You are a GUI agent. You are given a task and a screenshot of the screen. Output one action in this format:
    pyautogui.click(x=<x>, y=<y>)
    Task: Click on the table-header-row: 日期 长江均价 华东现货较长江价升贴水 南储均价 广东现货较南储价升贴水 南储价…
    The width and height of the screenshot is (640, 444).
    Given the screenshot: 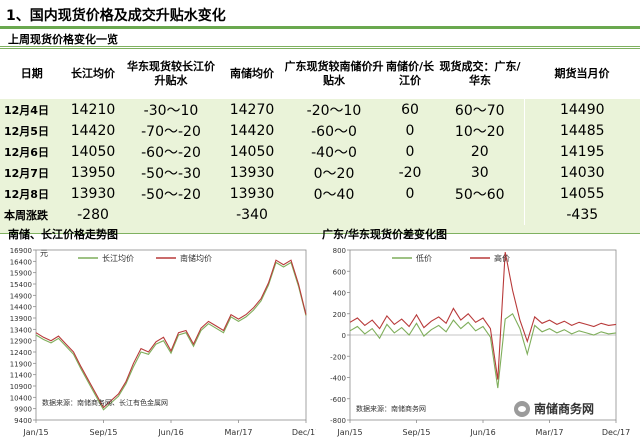 What is the action you would take?
    pyautogui.click(x=320, y=74)
    